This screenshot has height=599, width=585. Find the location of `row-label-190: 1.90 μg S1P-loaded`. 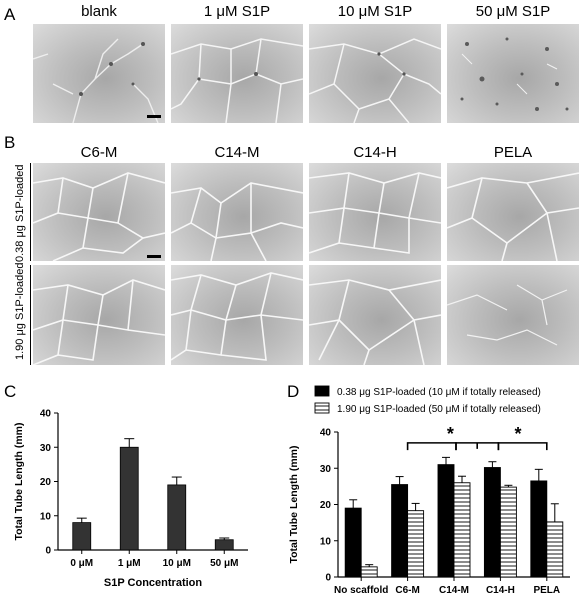

row-label-190: 1.90 μg S1P-loaded is located at coordinates (20, 311).